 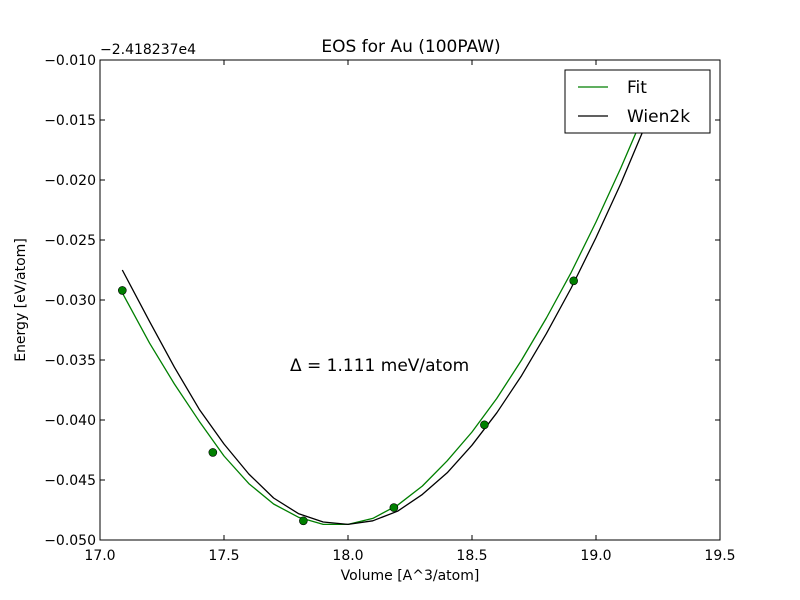 What do you see at coordinates (637, 88) in the screenshot?
I see `legend-label-fit: Fit` at bounding box center [637, 88].